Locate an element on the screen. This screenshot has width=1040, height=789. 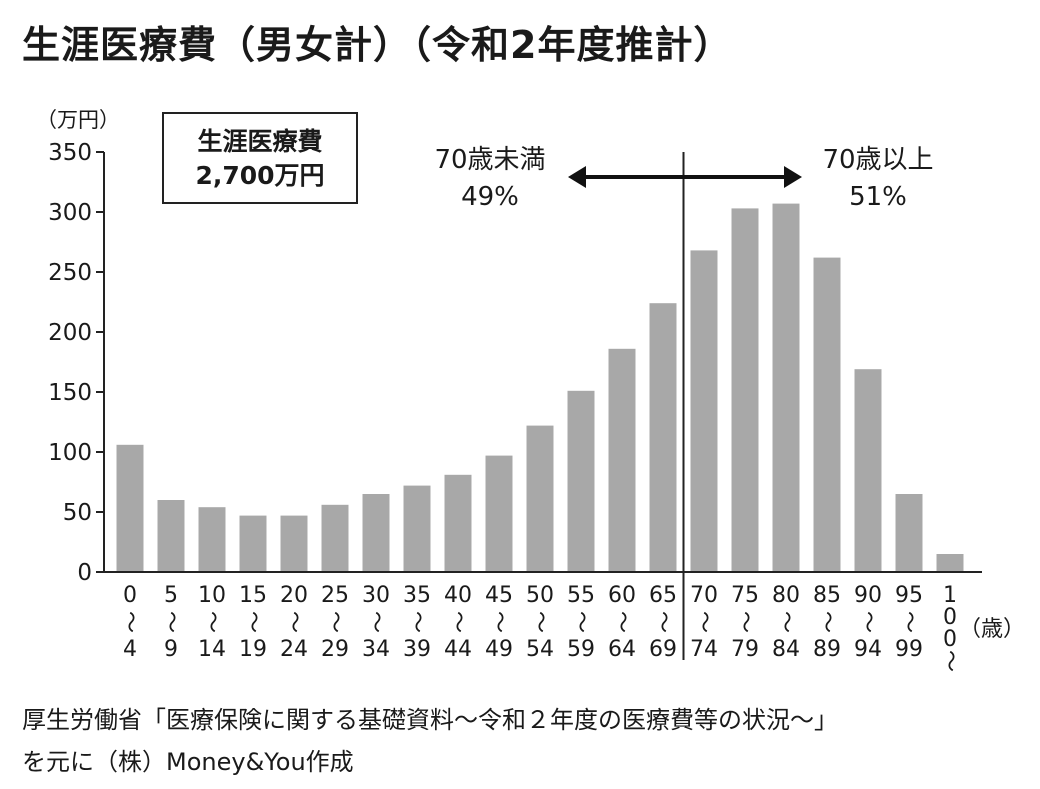
x-tick-label: 69 is located at coordinates (663, 649).